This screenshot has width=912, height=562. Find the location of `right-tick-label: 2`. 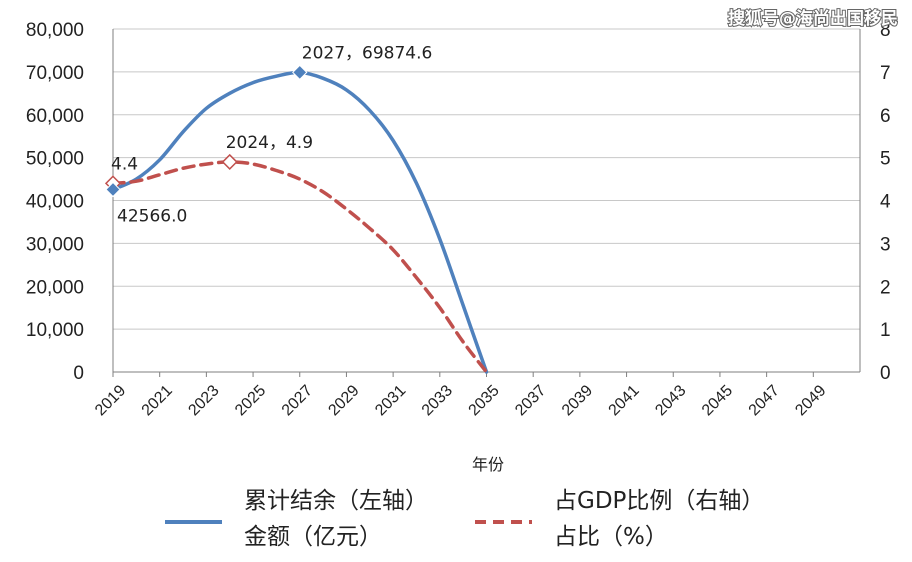

right-tick-label: 2 is located at coordinates (885, 287).